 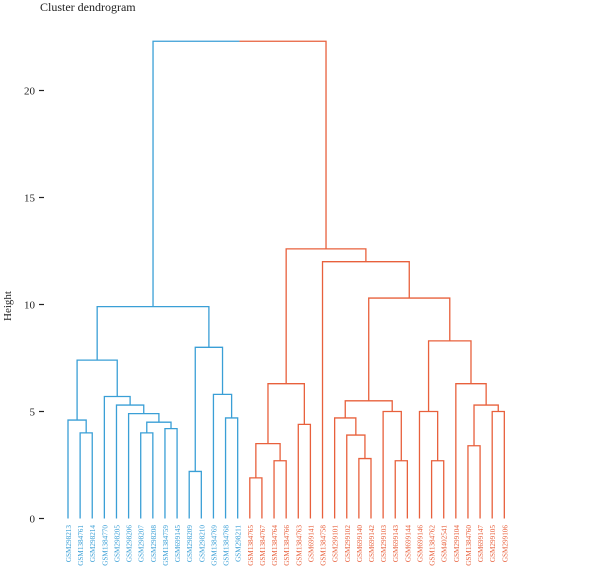 What do you see at coordinates (202, 544) in the screenshot?
I see `leaf-label: GSM298210` at bounding box center [202, 544].